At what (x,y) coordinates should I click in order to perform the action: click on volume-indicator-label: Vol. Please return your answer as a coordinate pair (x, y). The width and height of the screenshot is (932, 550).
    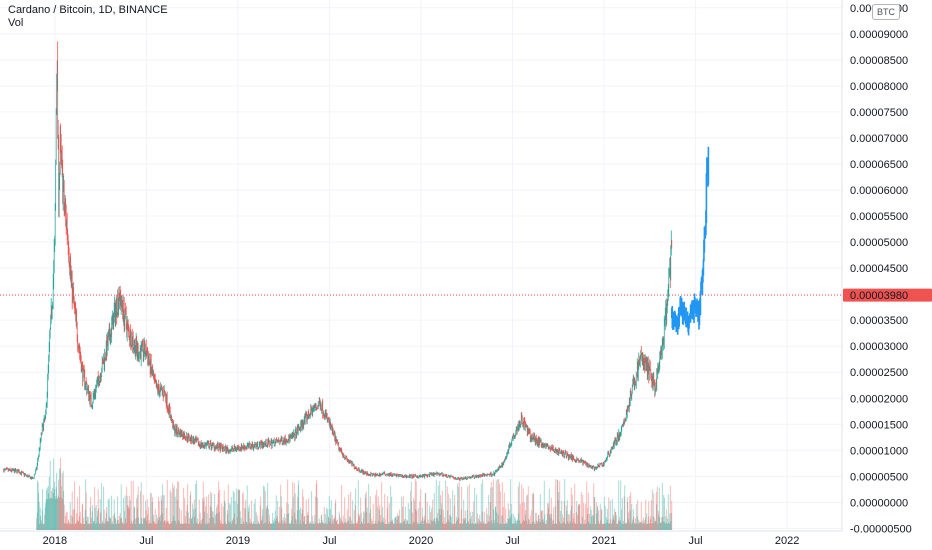
    Looking at the image, I should click on (16, 23).